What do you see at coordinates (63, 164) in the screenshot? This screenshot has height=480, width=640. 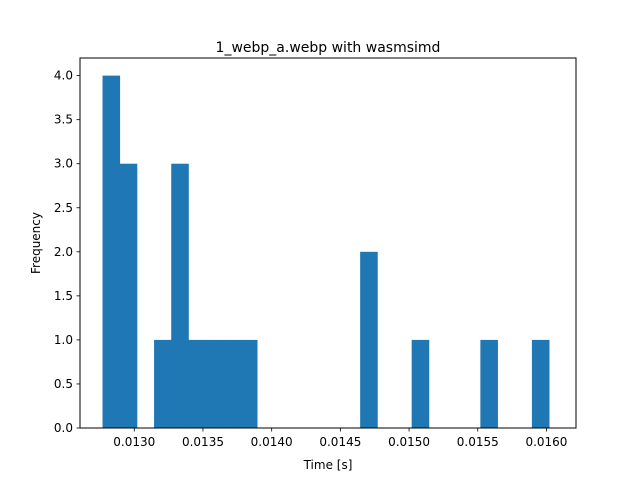 I see `y-tick-label: 3.0` at bounding box center [63, 164].